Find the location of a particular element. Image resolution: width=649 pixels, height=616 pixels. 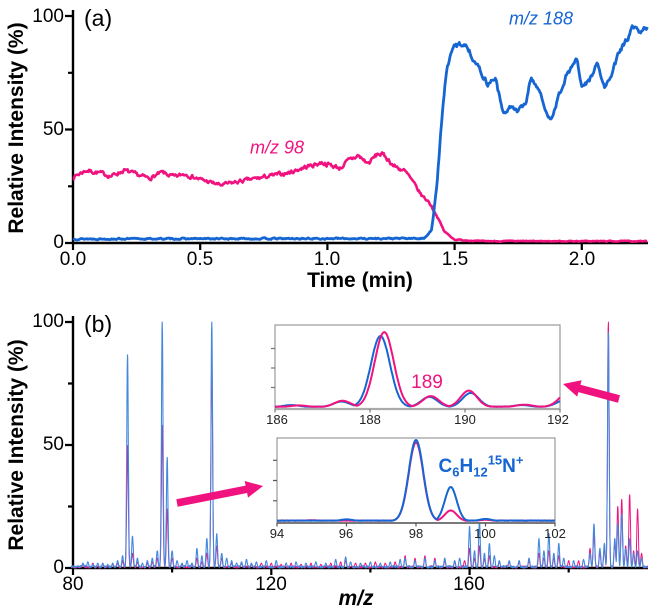

panel-a-y-axis-title: Relative Intensity (%) is located at coordinates (16, 128).